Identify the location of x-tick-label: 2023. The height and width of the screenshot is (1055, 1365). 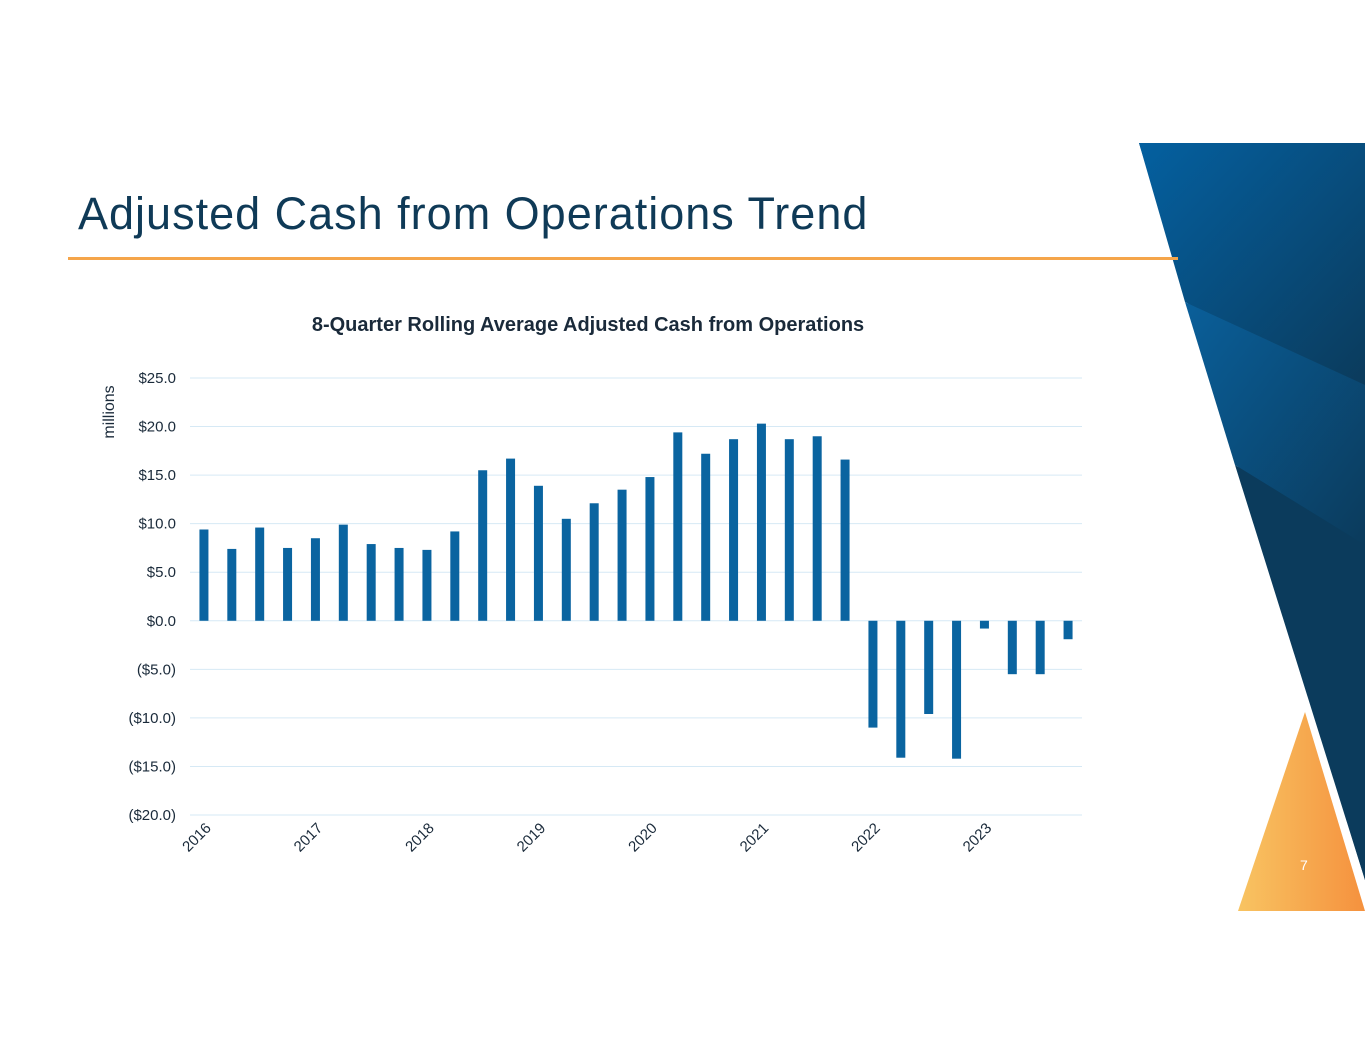
(978, 838).